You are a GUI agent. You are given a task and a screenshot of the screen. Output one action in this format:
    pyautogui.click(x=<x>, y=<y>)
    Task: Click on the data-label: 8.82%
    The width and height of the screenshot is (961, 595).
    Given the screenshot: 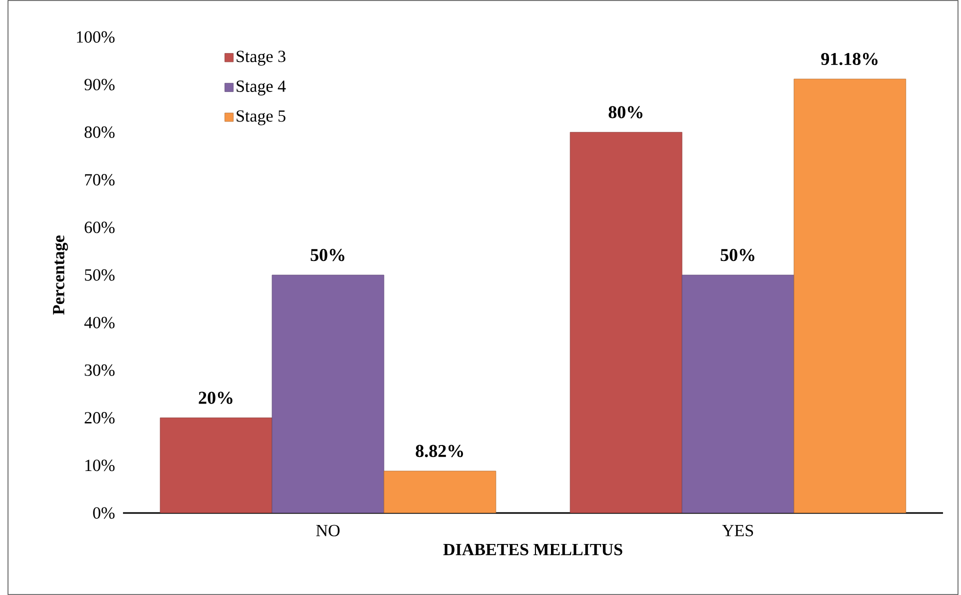 What is the action you would take?
    pyautogui.click(x=439, y=451)
    